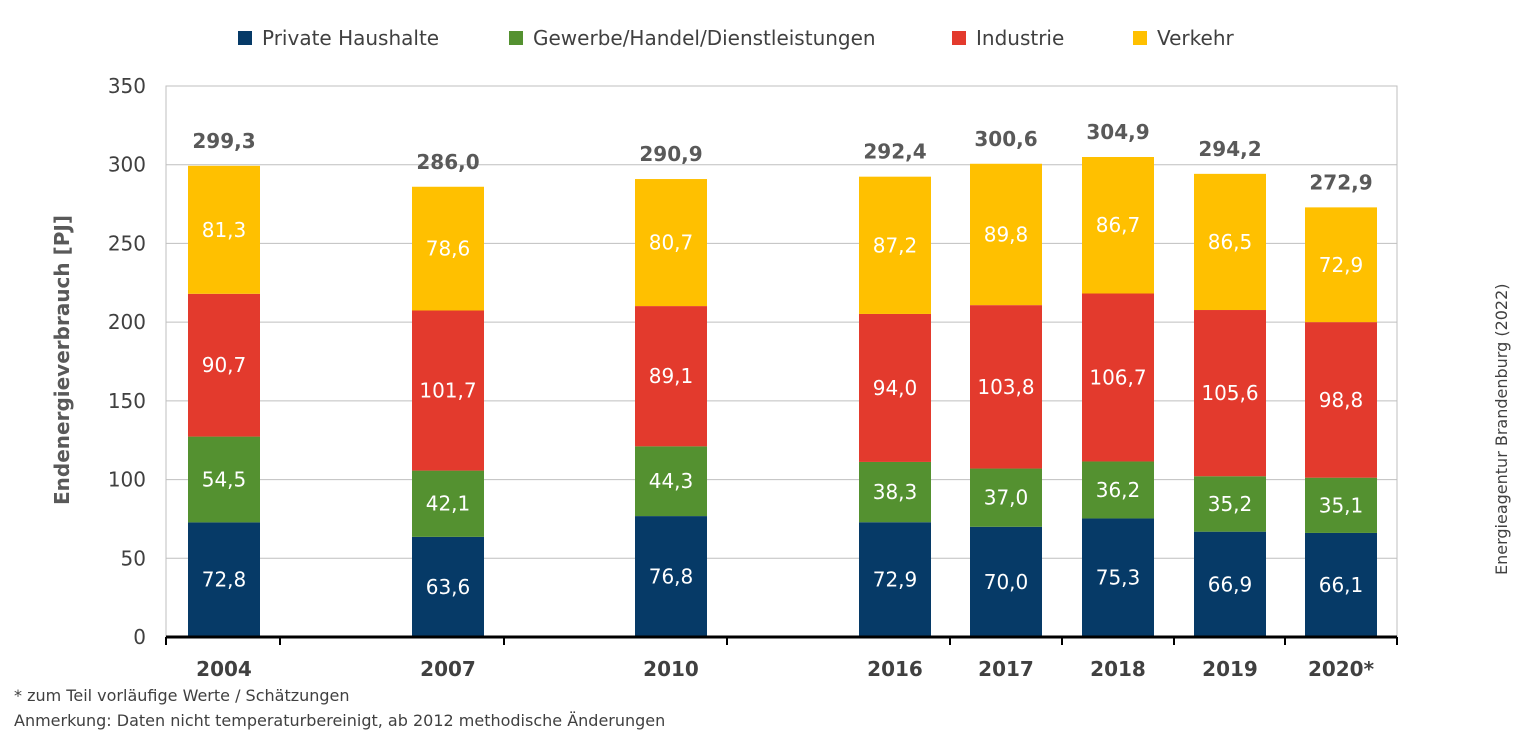 This screenshot has width=1514, height=743. I want to click on total-value-label: 304,9, so click(1117, 132).